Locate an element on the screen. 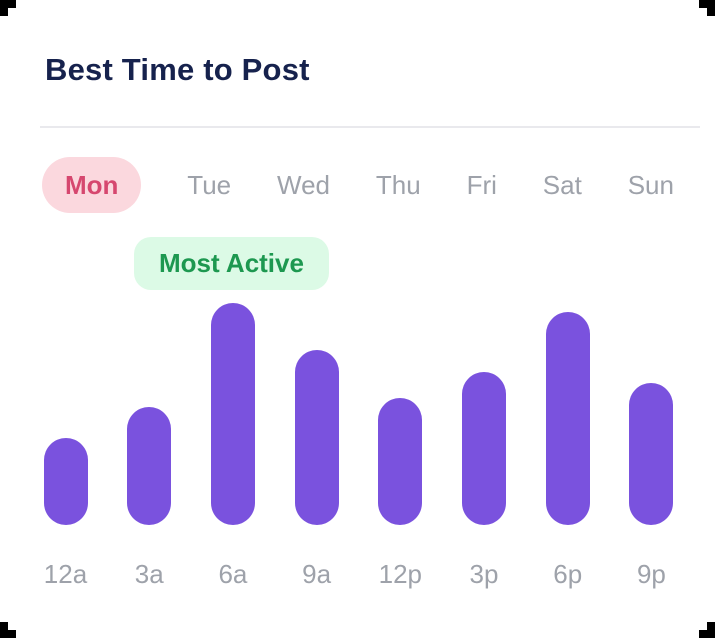  corner-mark-bottom-left is located at coordinates (8, 630).